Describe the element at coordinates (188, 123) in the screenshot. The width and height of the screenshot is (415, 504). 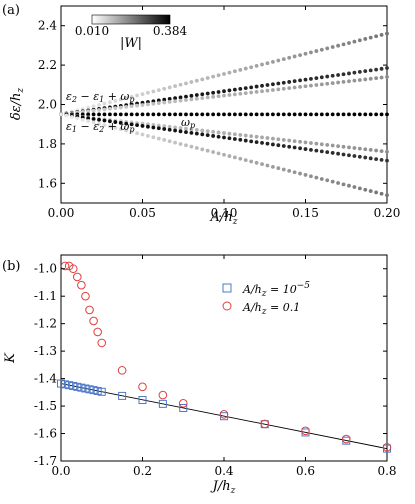
I see `annotation-omega-p: ωp` at that location.